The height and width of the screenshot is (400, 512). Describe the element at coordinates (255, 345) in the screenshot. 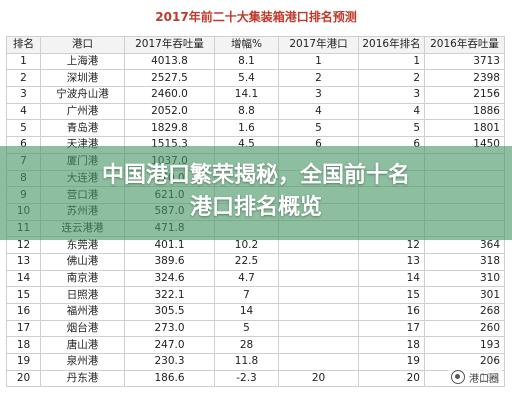

I see `table-row: 18 唐山港 247.0 28 18 193` at that location.